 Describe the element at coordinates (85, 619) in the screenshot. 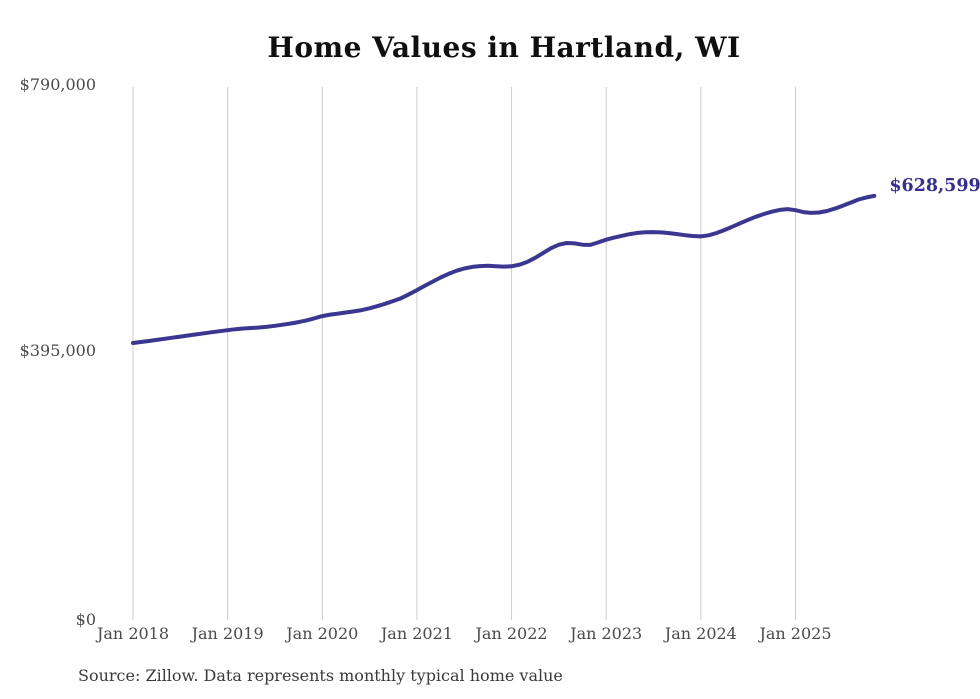

I see `y-axis-label-zero: $0` at that location.